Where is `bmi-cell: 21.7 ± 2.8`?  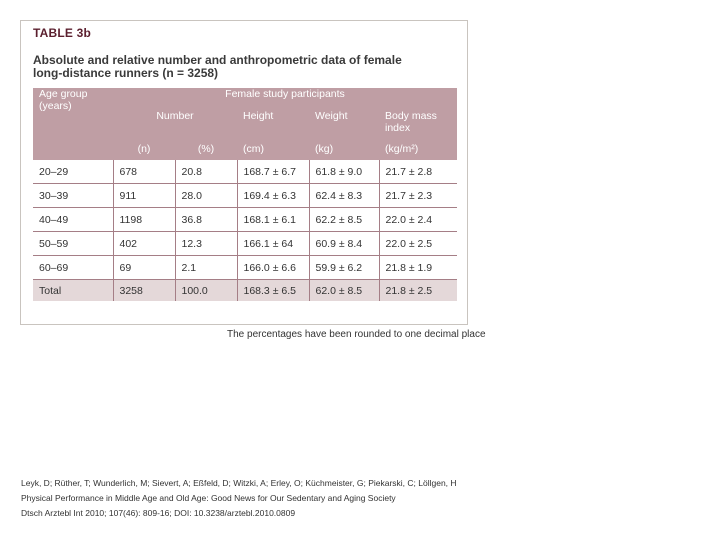 bmi-cell: 21.7 ± 2.8 is located at coordinates (417, 172).